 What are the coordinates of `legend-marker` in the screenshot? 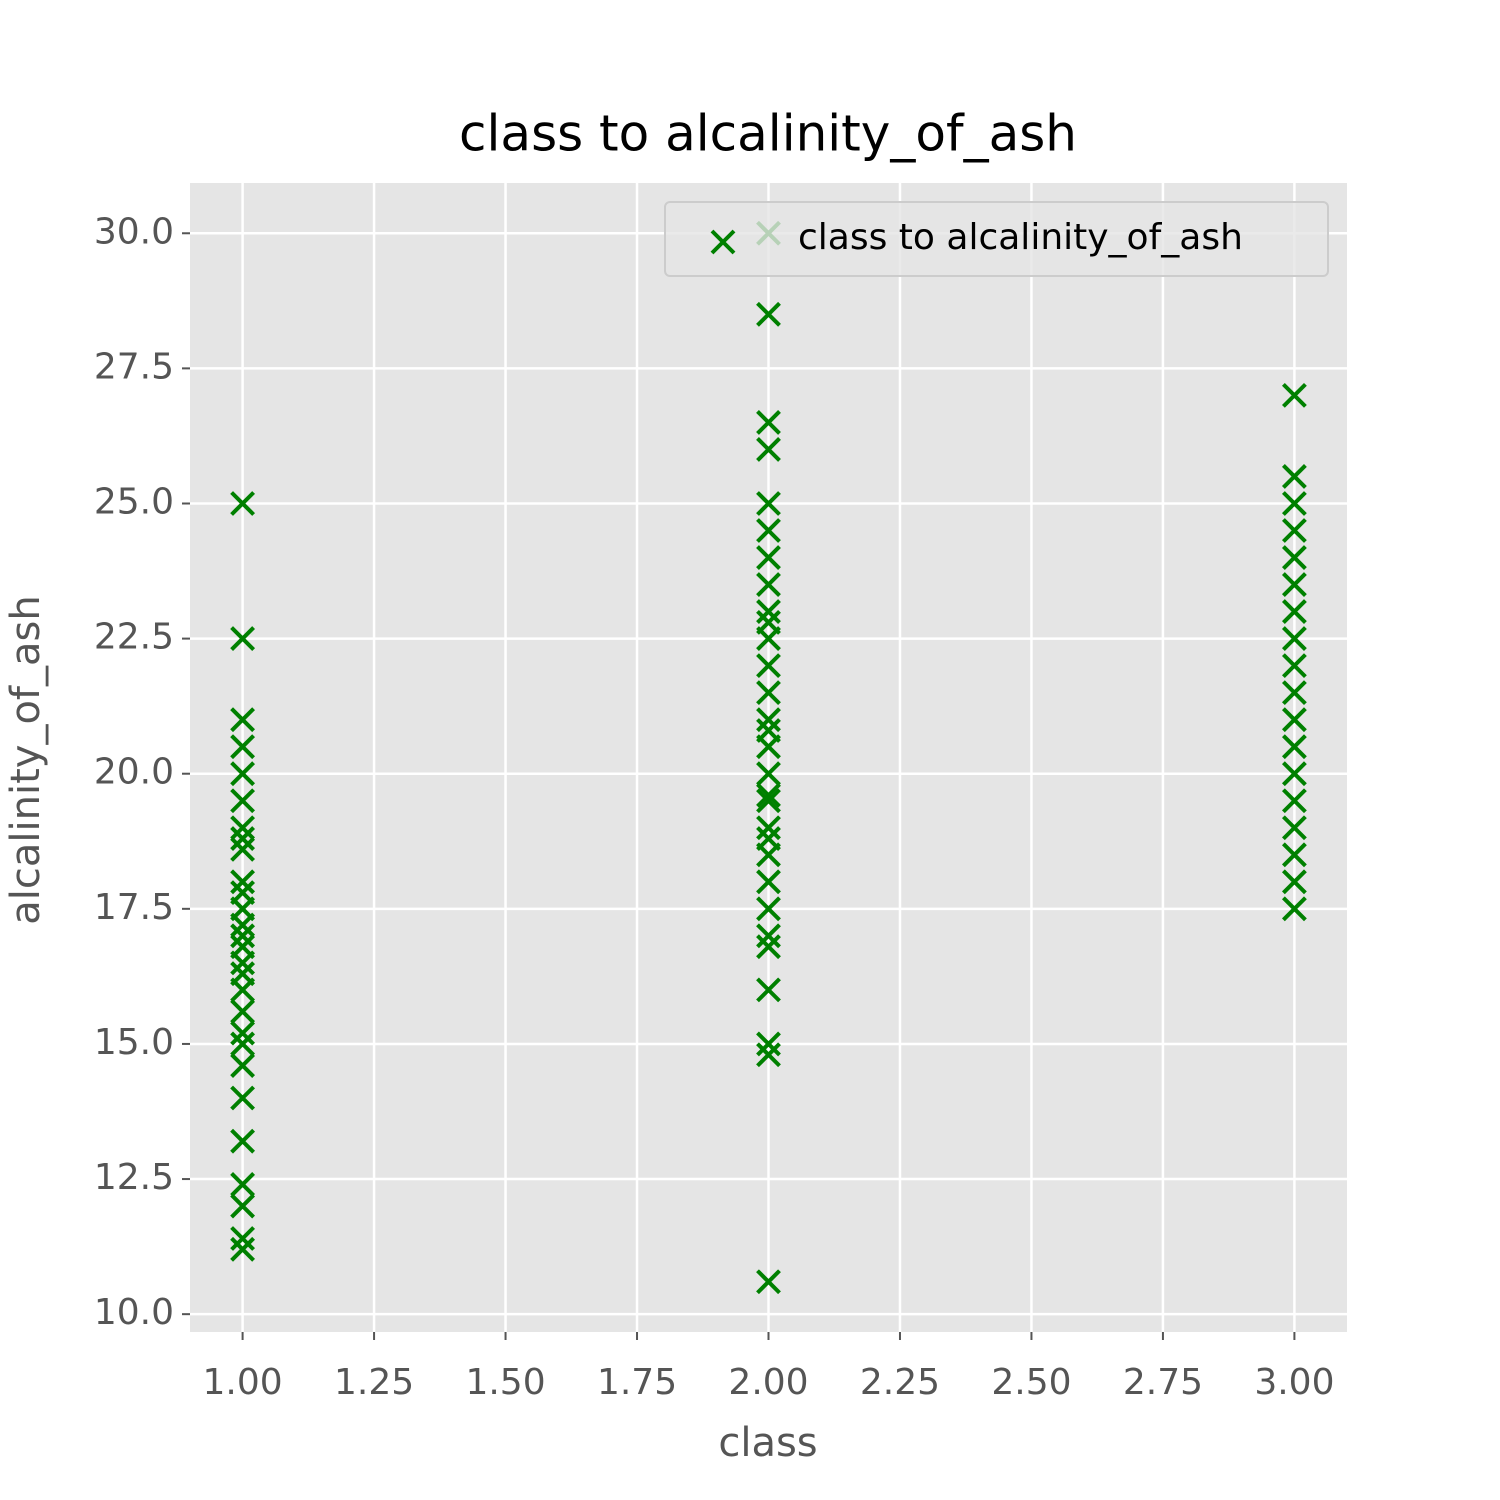 It's located at (723, 242).